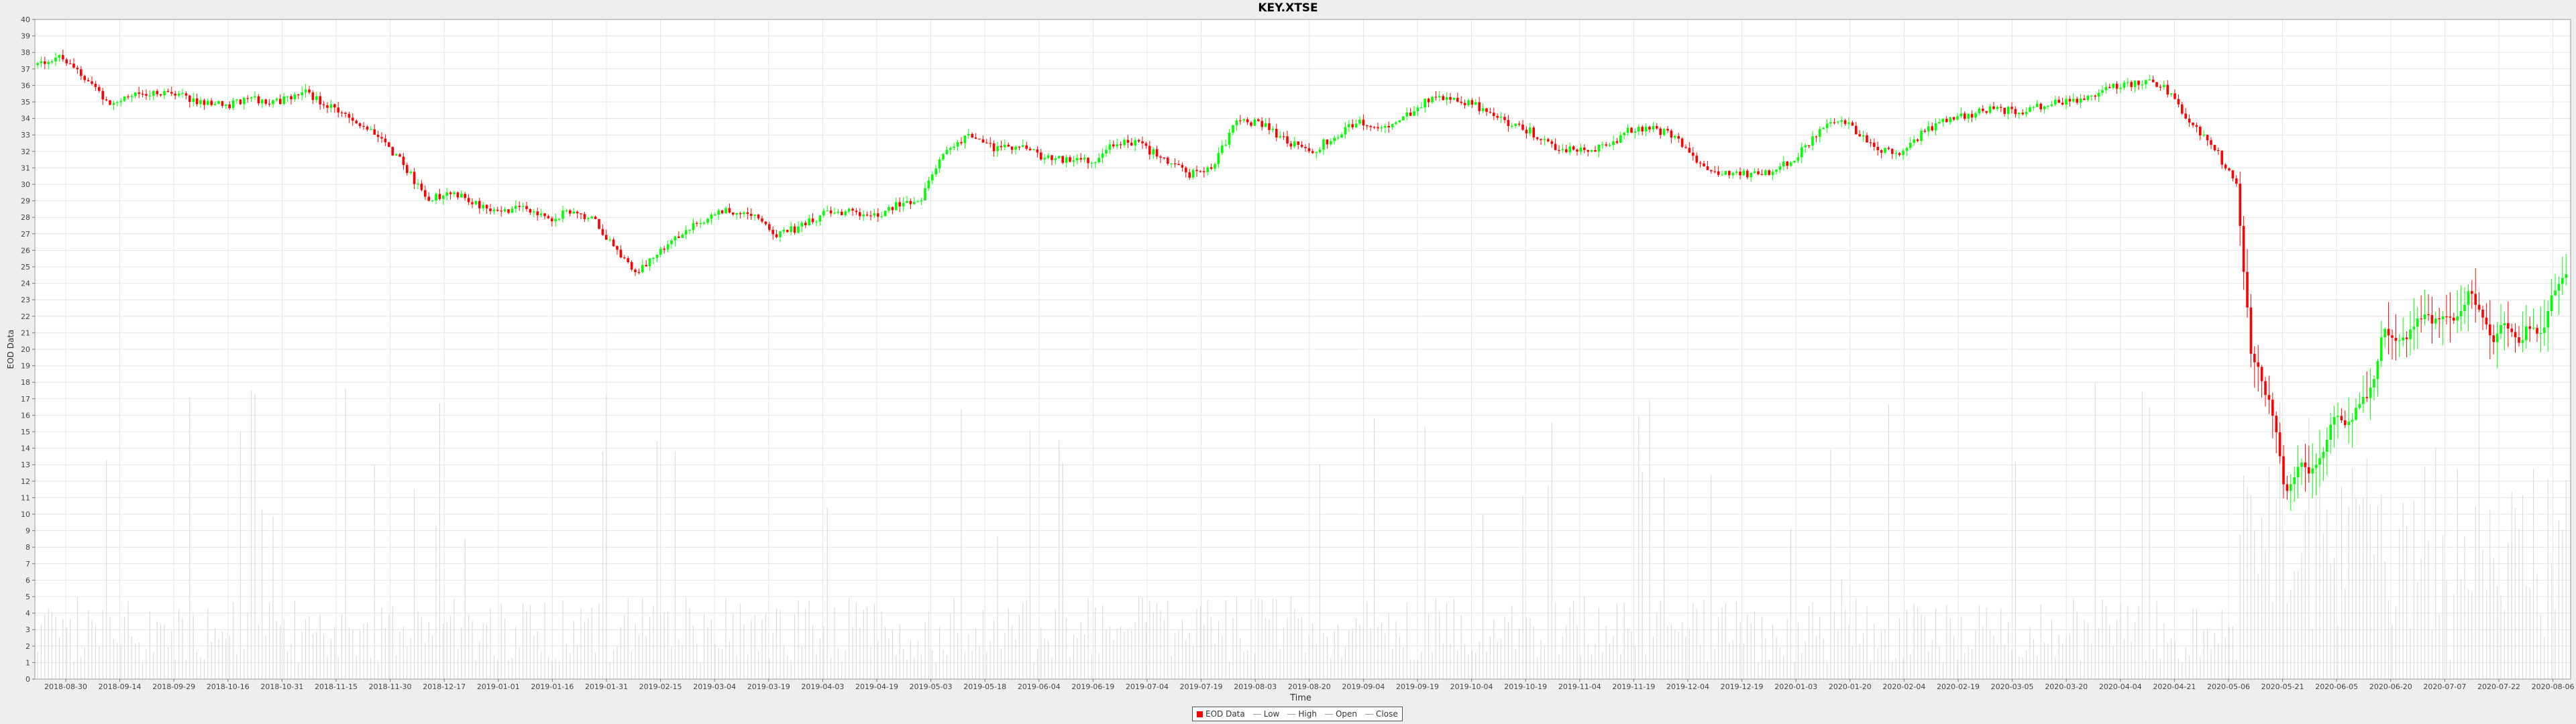 This screenshot has width=2576, height=724. Describe the element at coordinates (27, 531) in the screenshot. I see `y-tick-label: 9` at that location.